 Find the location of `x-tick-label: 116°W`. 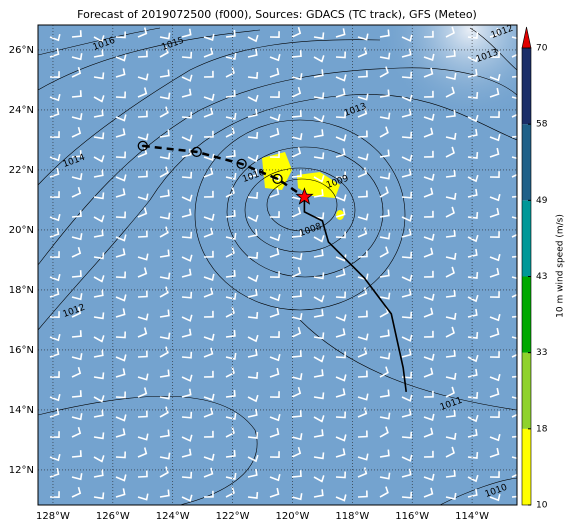

x-tick-label: 116°W is located at coordinates (412, 516).